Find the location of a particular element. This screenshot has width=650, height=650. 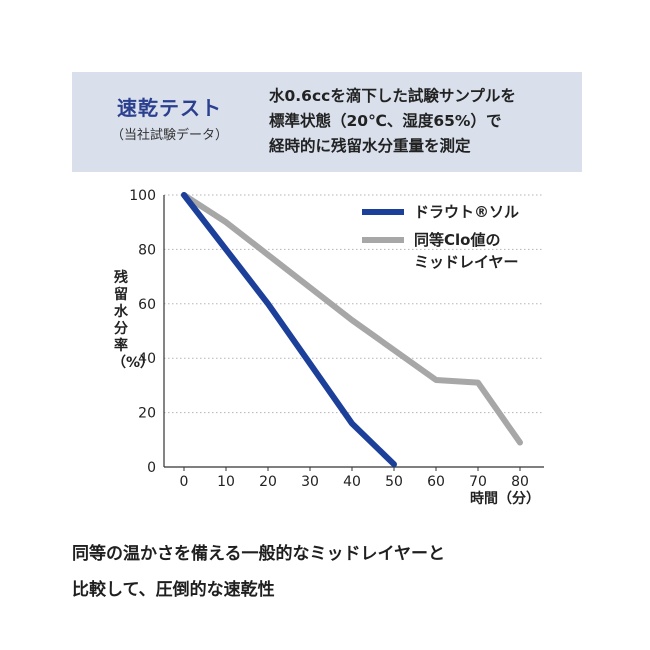

y-axis-label: 残留水分率（%） is located at coordinates (133, 320).